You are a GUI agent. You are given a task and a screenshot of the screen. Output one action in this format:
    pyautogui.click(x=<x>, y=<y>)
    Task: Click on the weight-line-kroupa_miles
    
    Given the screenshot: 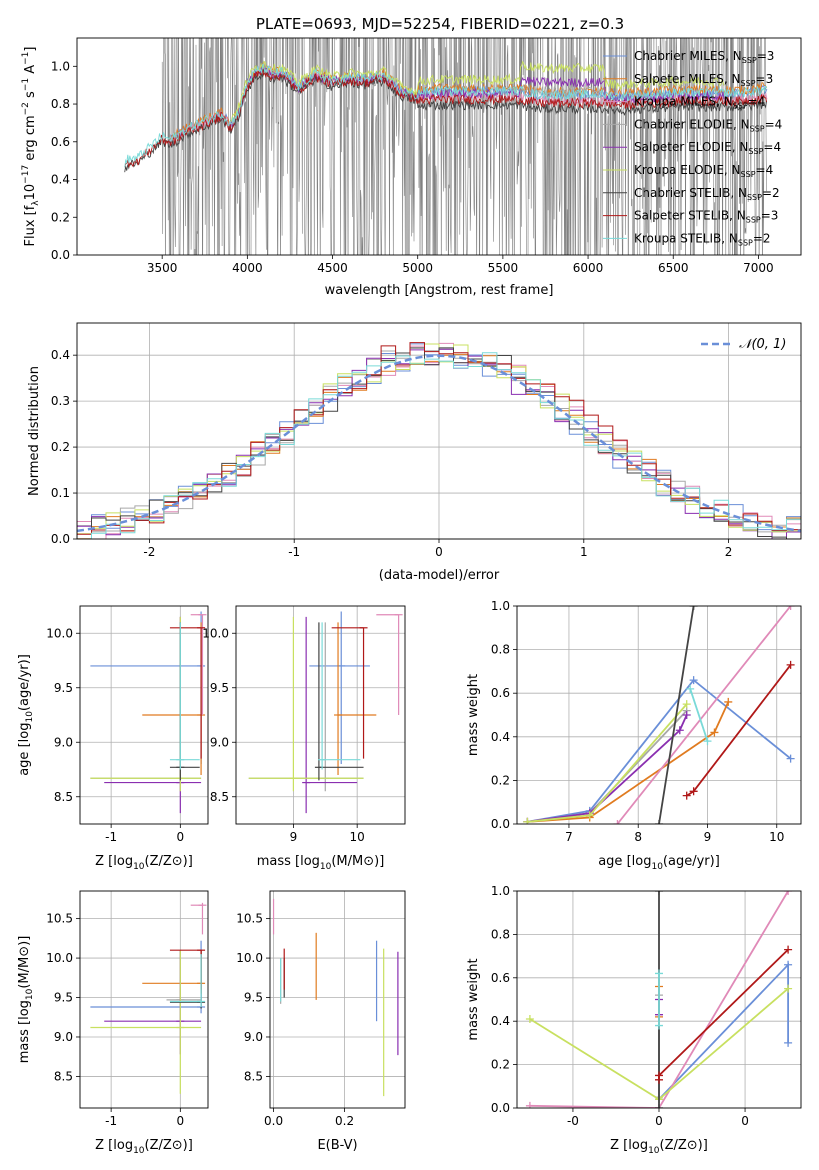 What is the action you would take?
    pyautogui.click(x=659, y=999)
    